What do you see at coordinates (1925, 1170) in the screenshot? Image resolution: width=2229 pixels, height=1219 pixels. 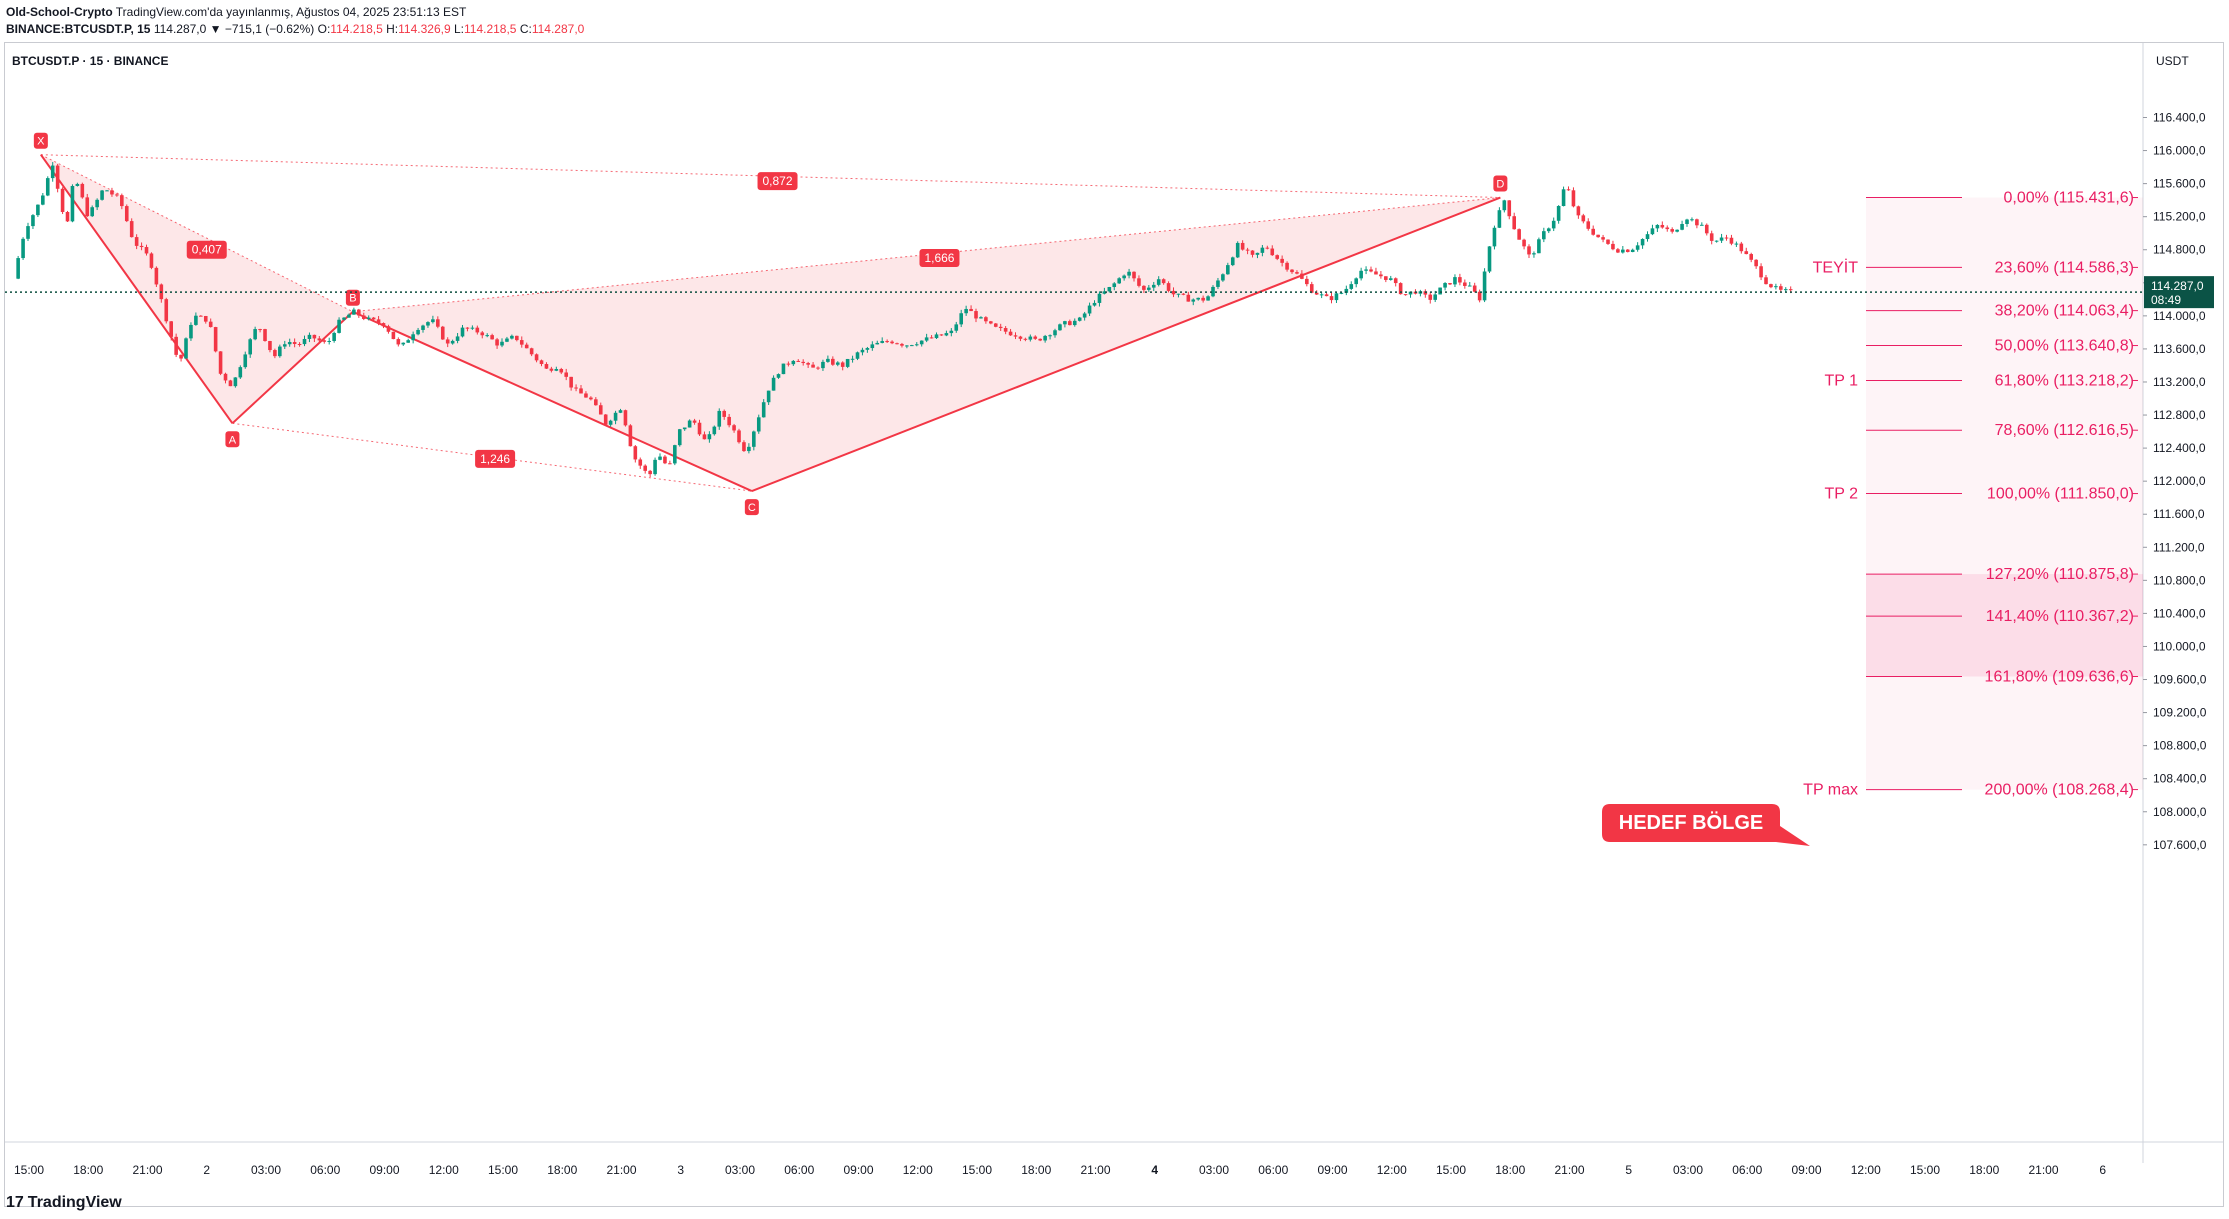 I see `time-tick-label: 15:00` at bounding box center [1925, 1170].